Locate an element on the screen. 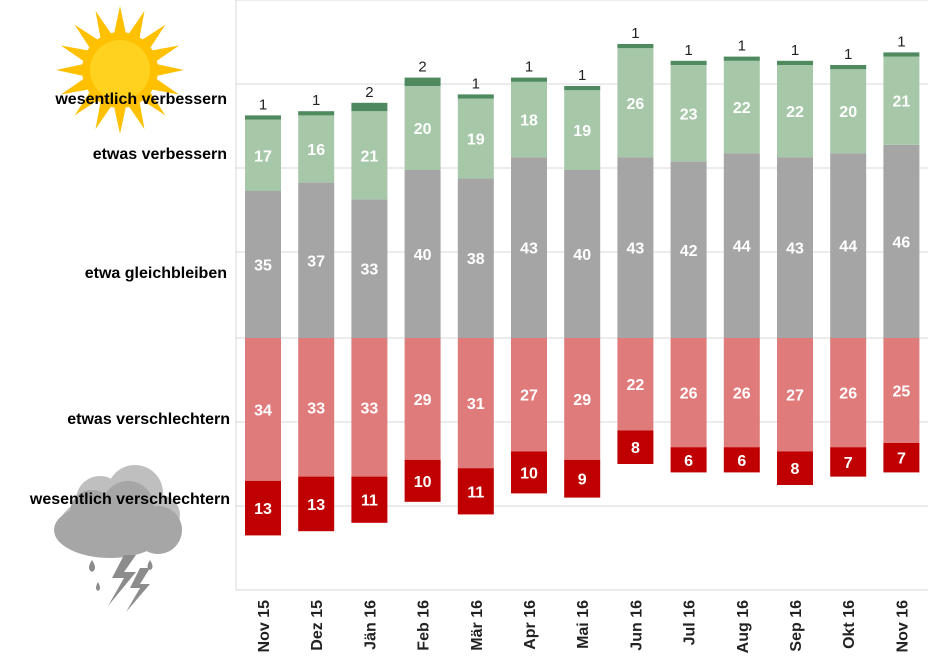 Image resolution: width=950 pixels, height=670 pixels. value-label: 38 is located at coordinates (476, 259).